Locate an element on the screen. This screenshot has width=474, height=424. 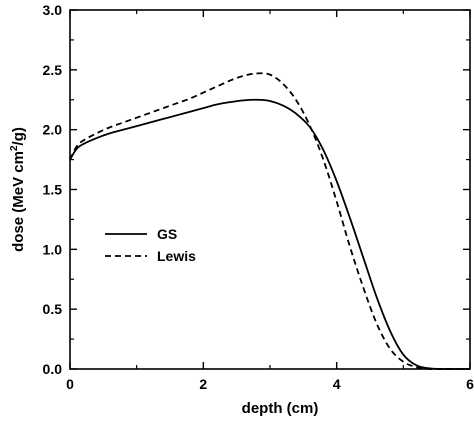
y-tick-label: 2.0 is located at coordinates (53, 130).